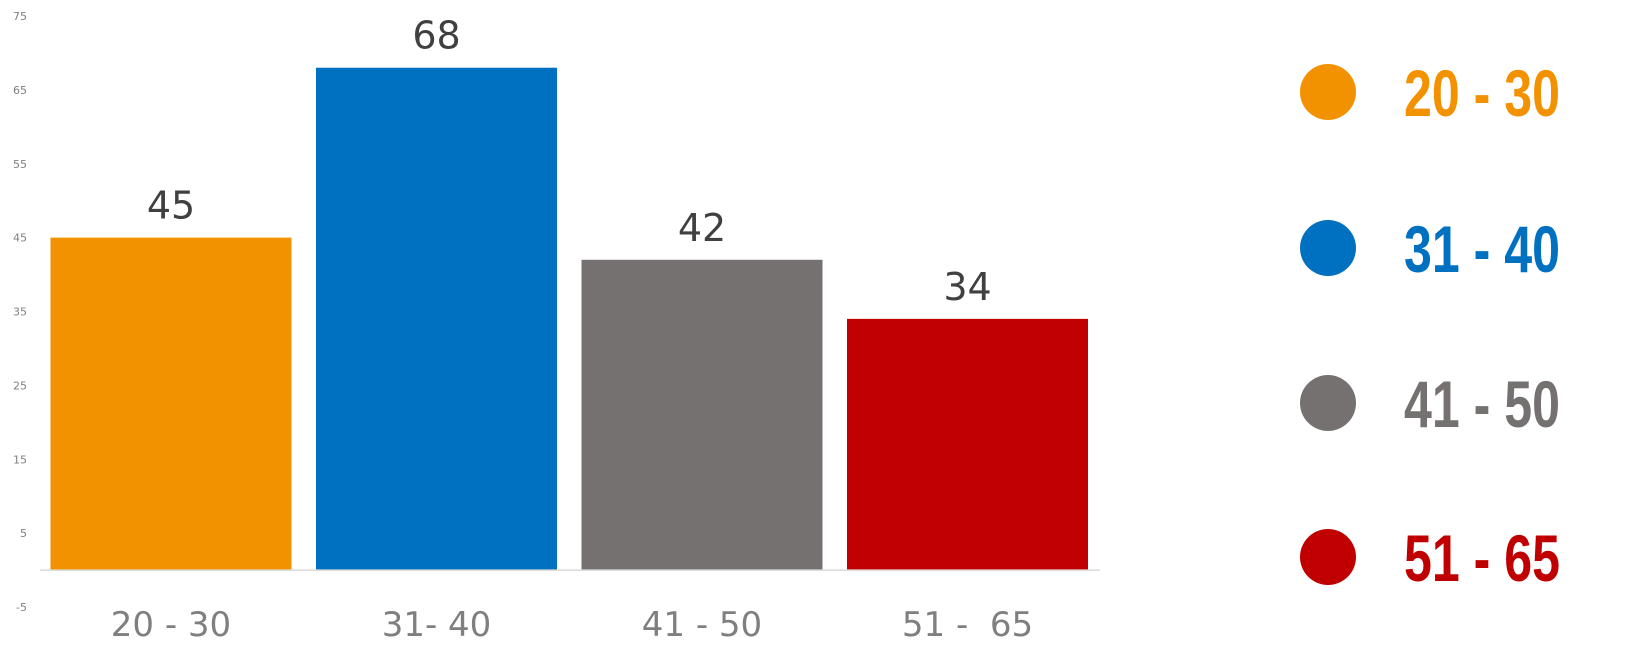  I want to click on y-axis: 75 65 55 45 35 25 15 5 -5, so click(20, 312).